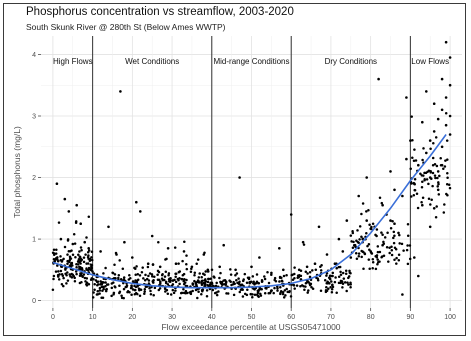 Image resolution: width=471 pixels, height=341 pixels. Describe the element at coordinates (34, 240) in the screenshot. I see `y-tick-label: 1` at that location.